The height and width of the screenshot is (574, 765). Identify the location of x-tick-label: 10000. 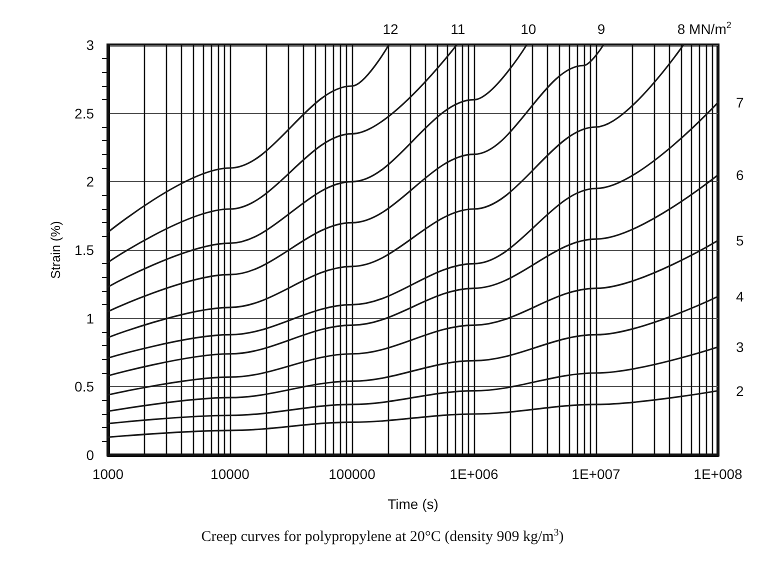
(230, 474).